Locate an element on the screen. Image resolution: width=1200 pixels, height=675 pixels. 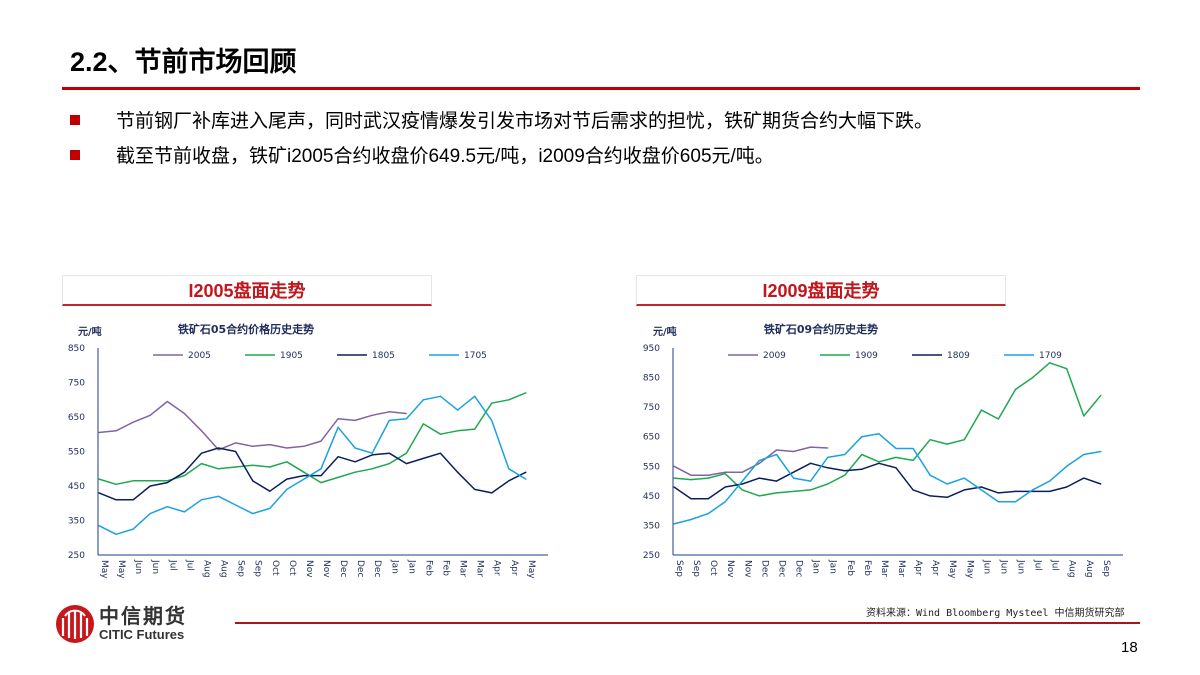
x-tick-label: Mar is located at coordinates (884, 568).